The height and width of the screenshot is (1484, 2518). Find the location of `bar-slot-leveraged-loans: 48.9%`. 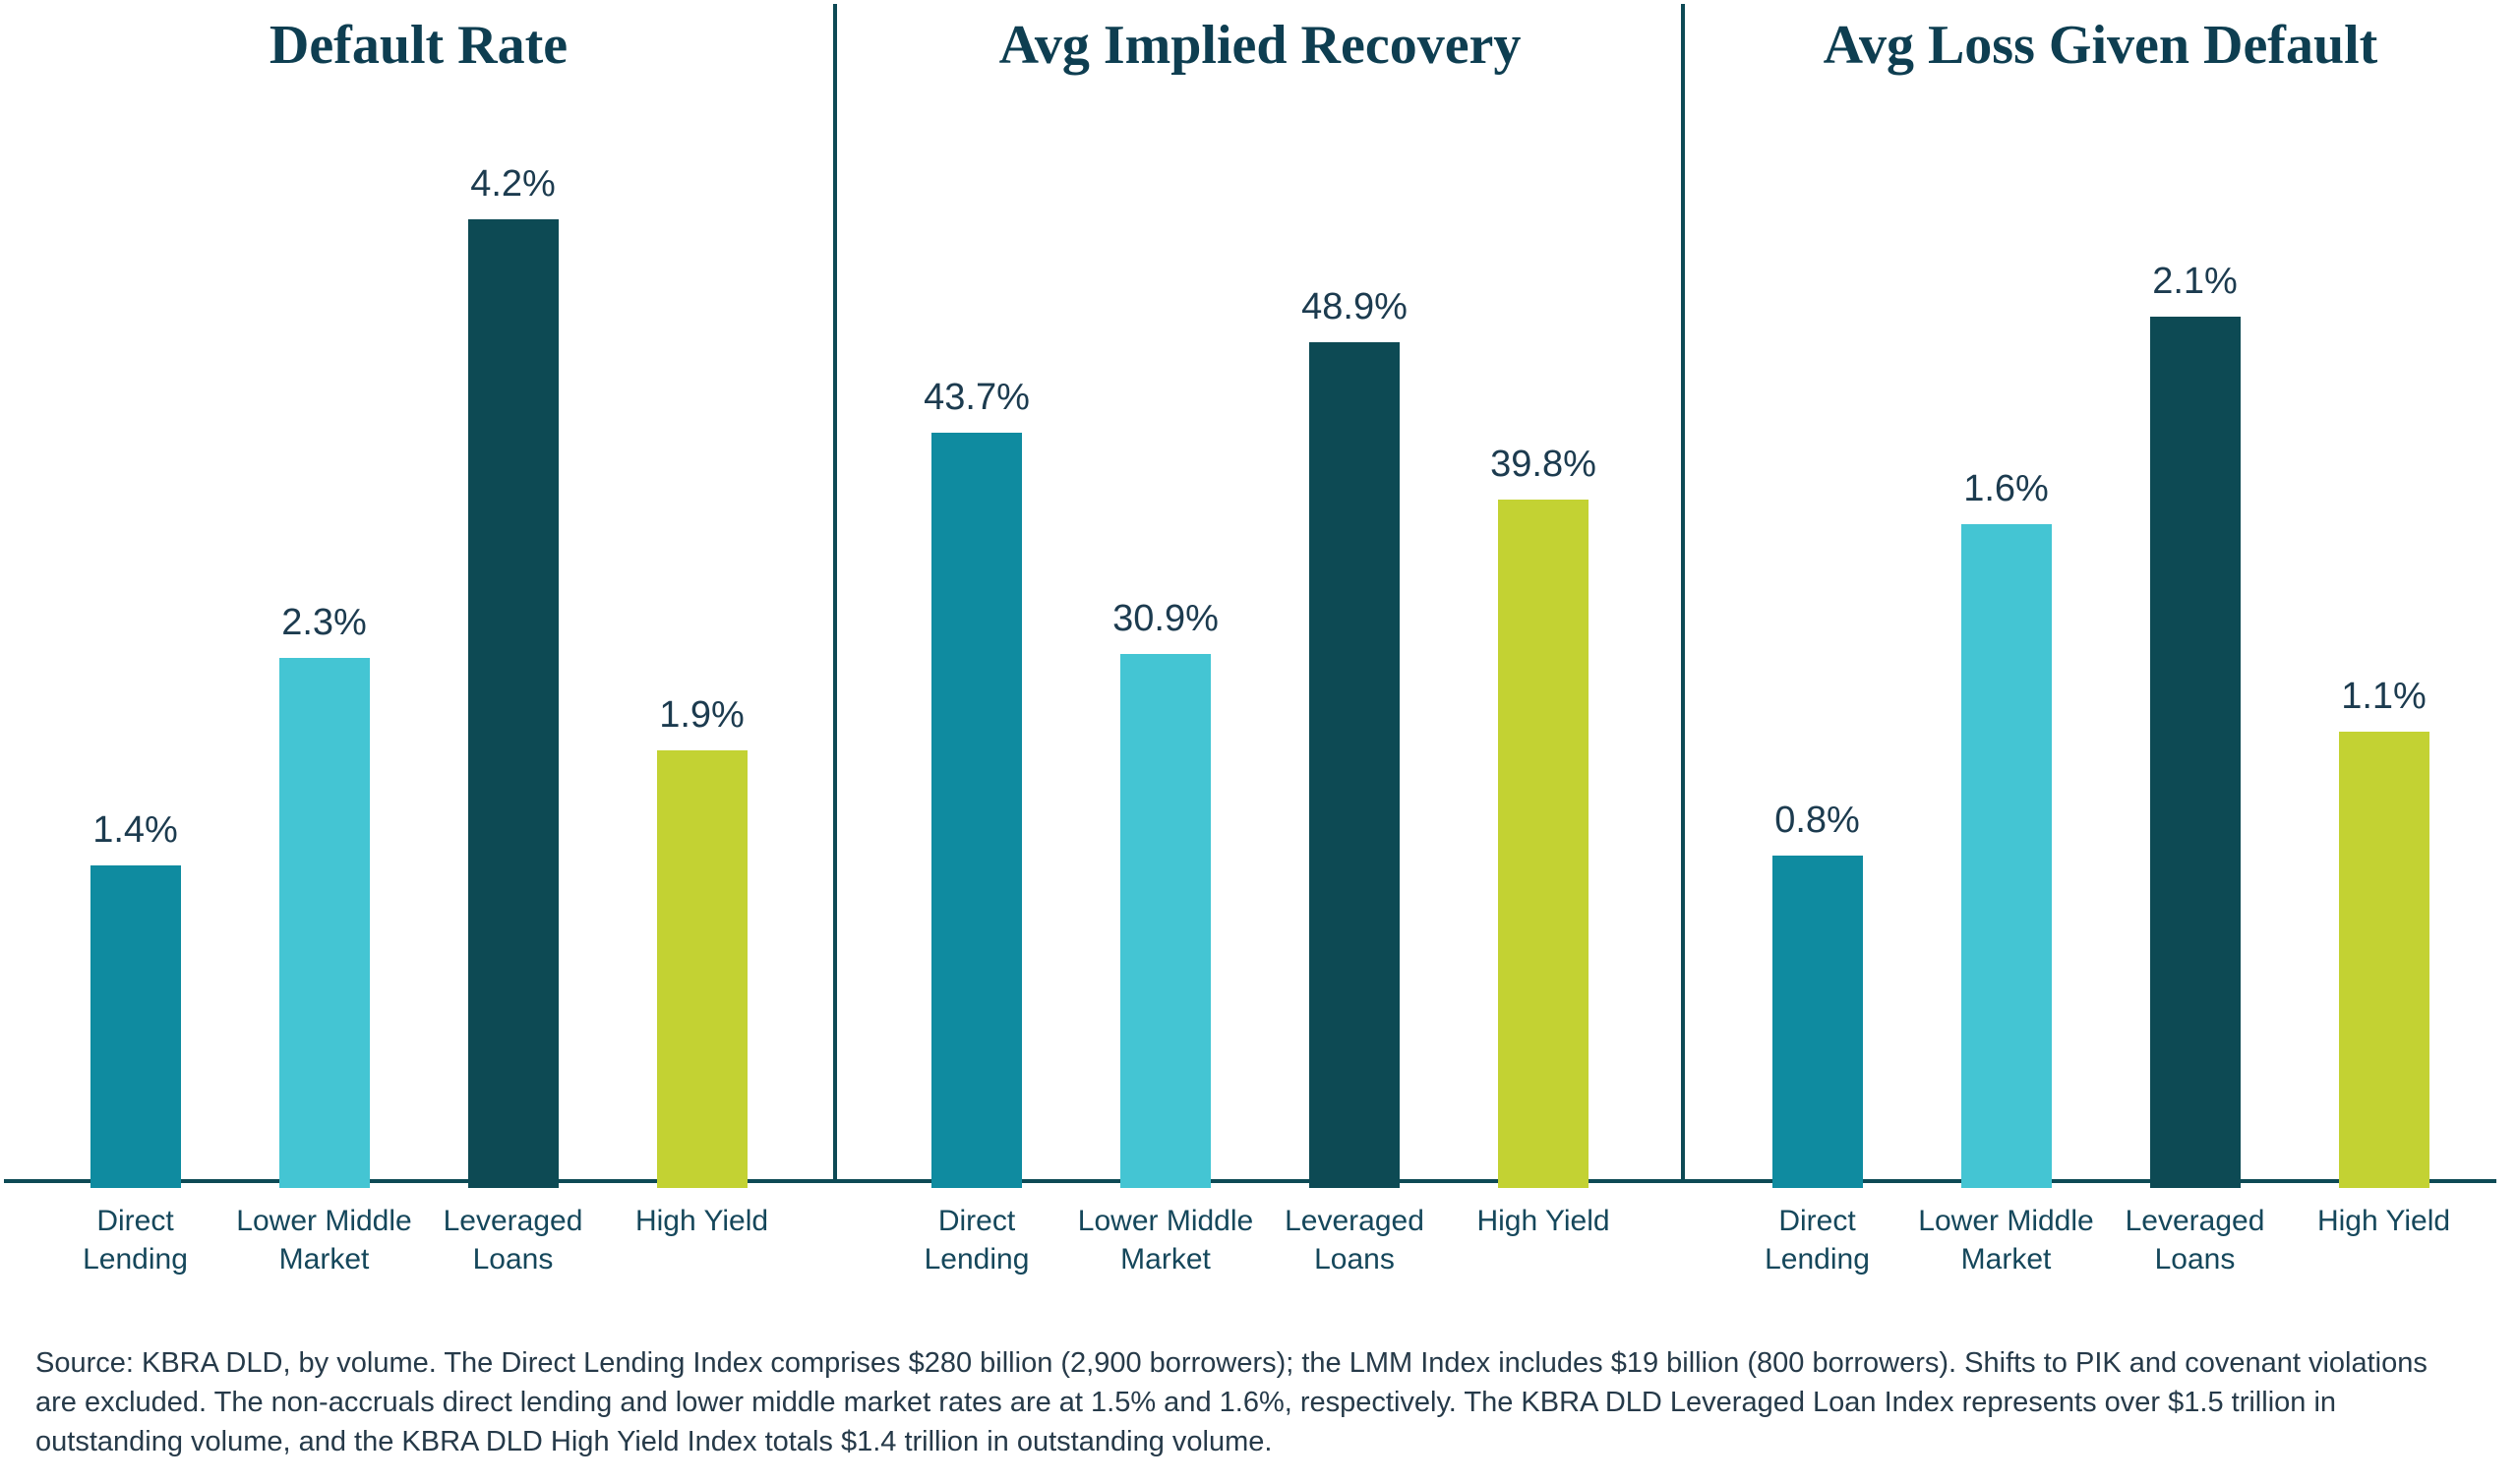

bar-slot-leveraged-loans: 48.9% is located at coordinates (1354, 737).